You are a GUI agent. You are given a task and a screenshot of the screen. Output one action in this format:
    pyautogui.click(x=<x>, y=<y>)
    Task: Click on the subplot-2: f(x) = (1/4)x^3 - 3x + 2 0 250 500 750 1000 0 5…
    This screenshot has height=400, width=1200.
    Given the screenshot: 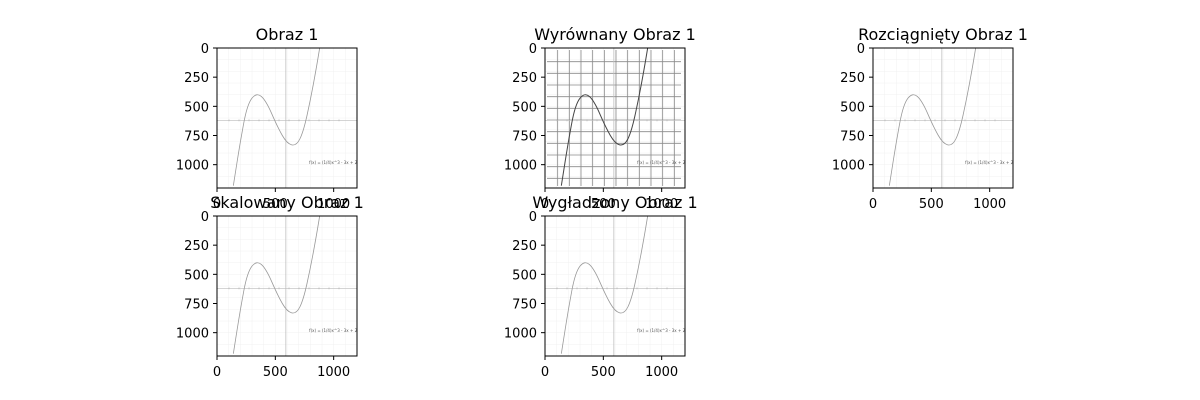 What is the action you would take?
    pyautogui.click(x=595, y=127)
    